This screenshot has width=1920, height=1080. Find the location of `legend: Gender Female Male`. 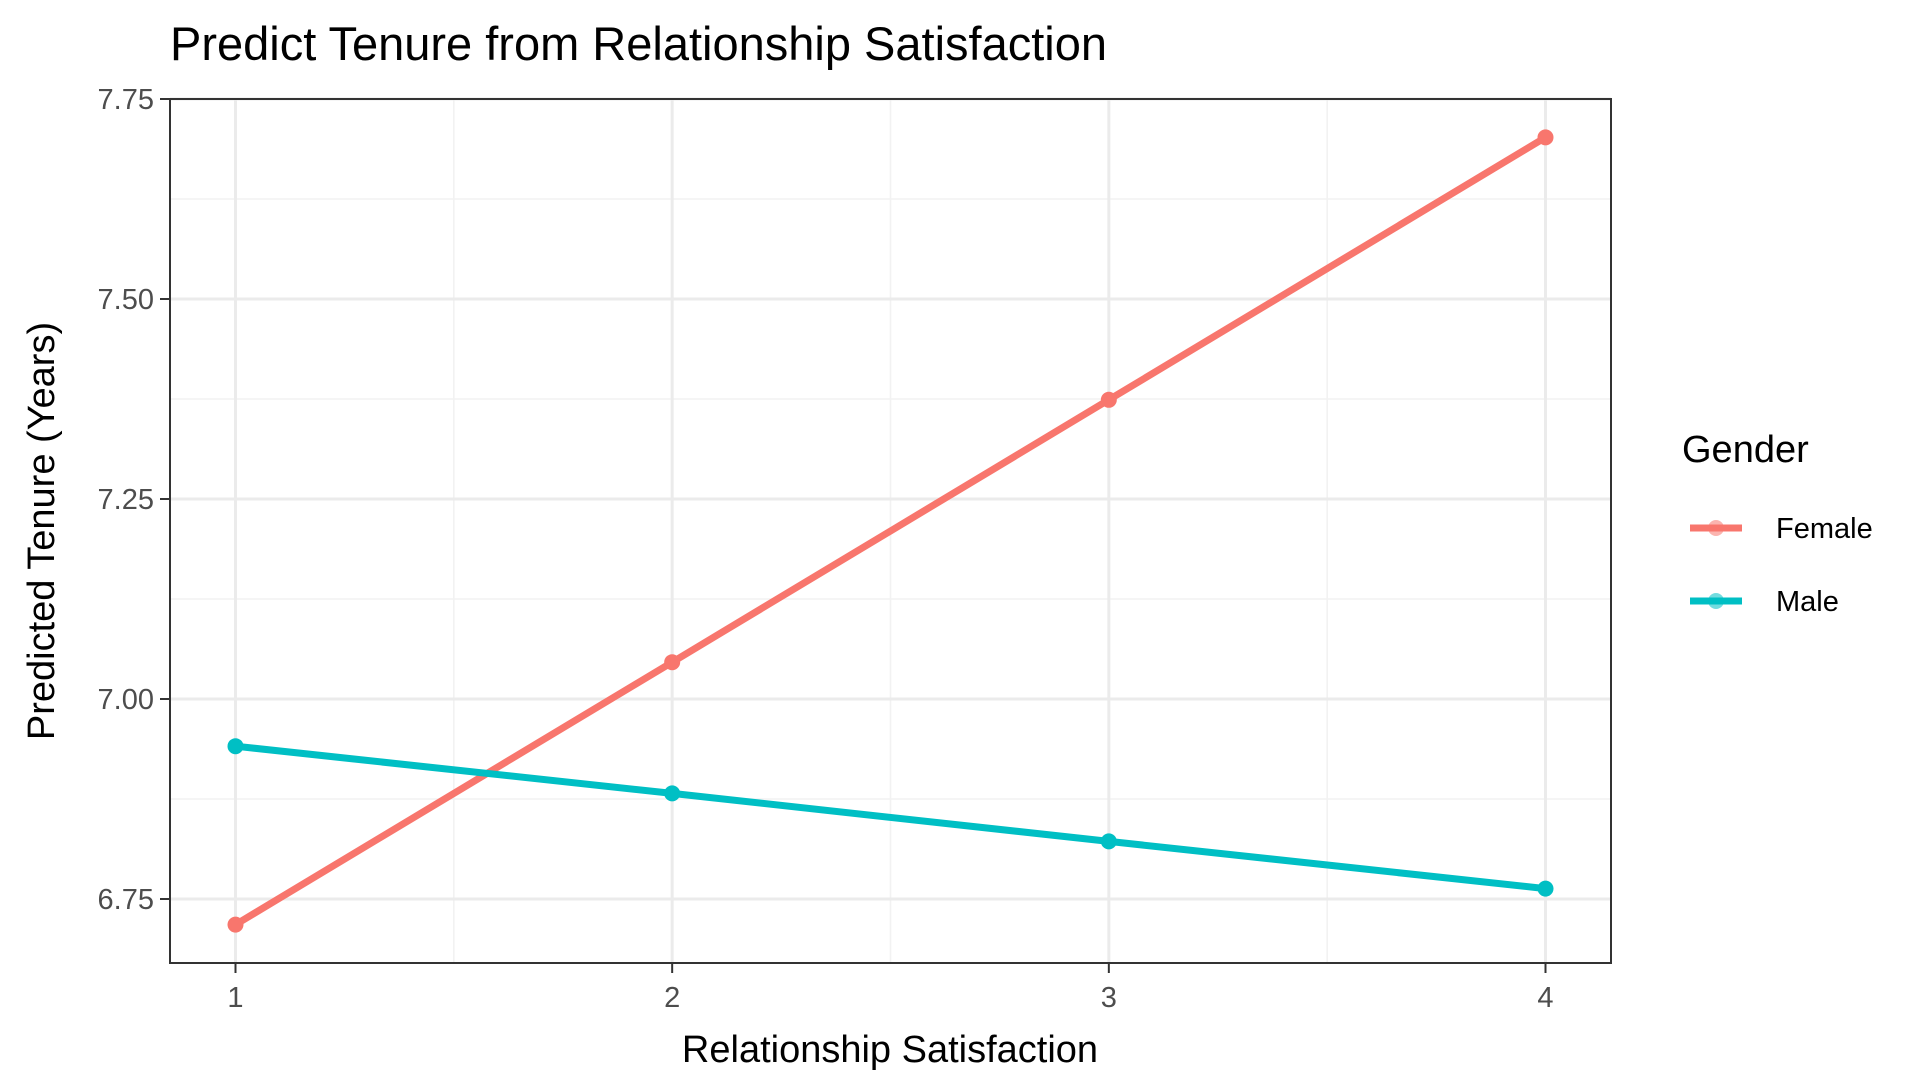

legend: Gender Female Male is located at coordinates (1777, 523).